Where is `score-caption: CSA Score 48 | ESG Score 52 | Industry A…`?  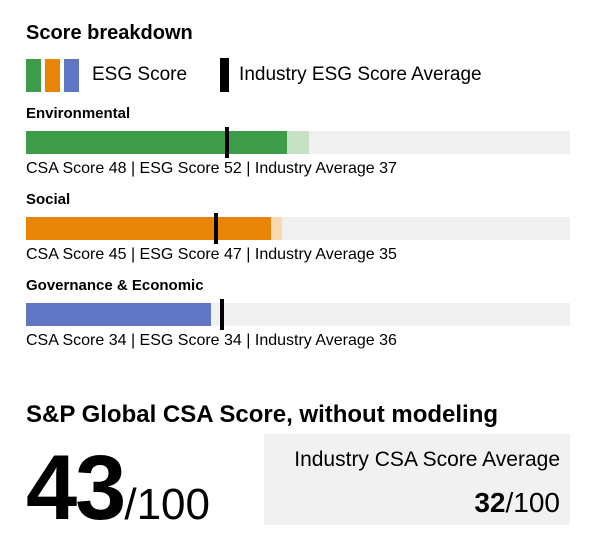
score-caption: CSA Score 48 | ESG Score 52 | Industry A… is located at coordinates (211, 168).